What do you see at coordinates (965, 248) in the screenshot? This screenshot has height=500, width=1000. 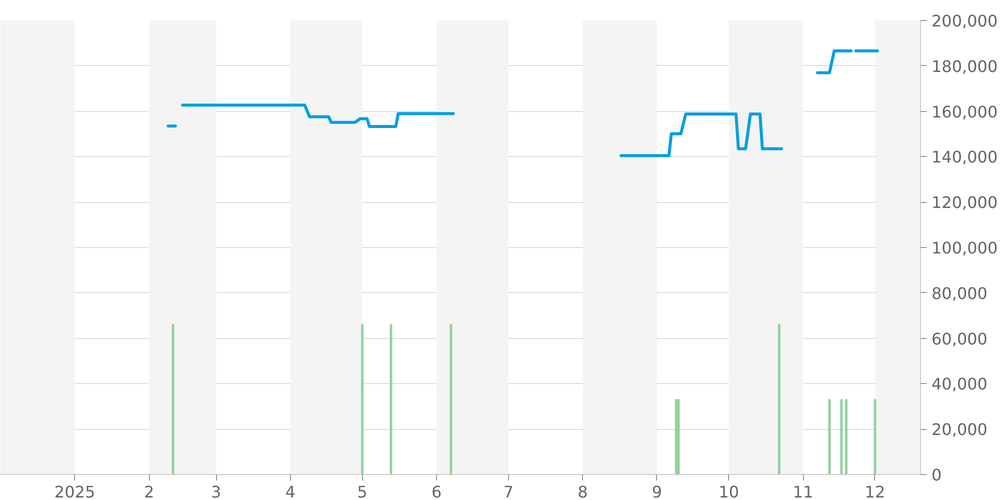 I see `y-tick-label: 100,000` at bounding box center [965, 248].